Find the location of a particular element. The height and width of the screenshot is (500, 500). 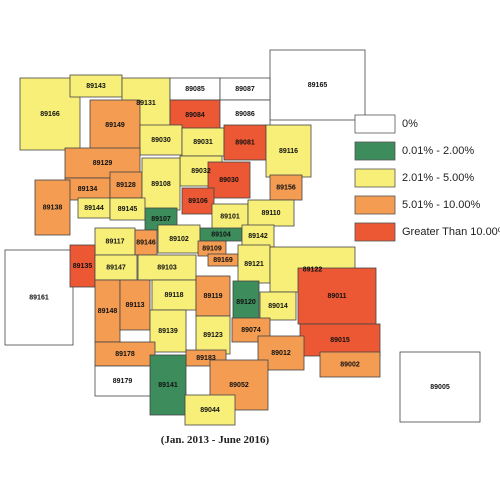

zip-label: 89015 is located at coordinates (340, 340).